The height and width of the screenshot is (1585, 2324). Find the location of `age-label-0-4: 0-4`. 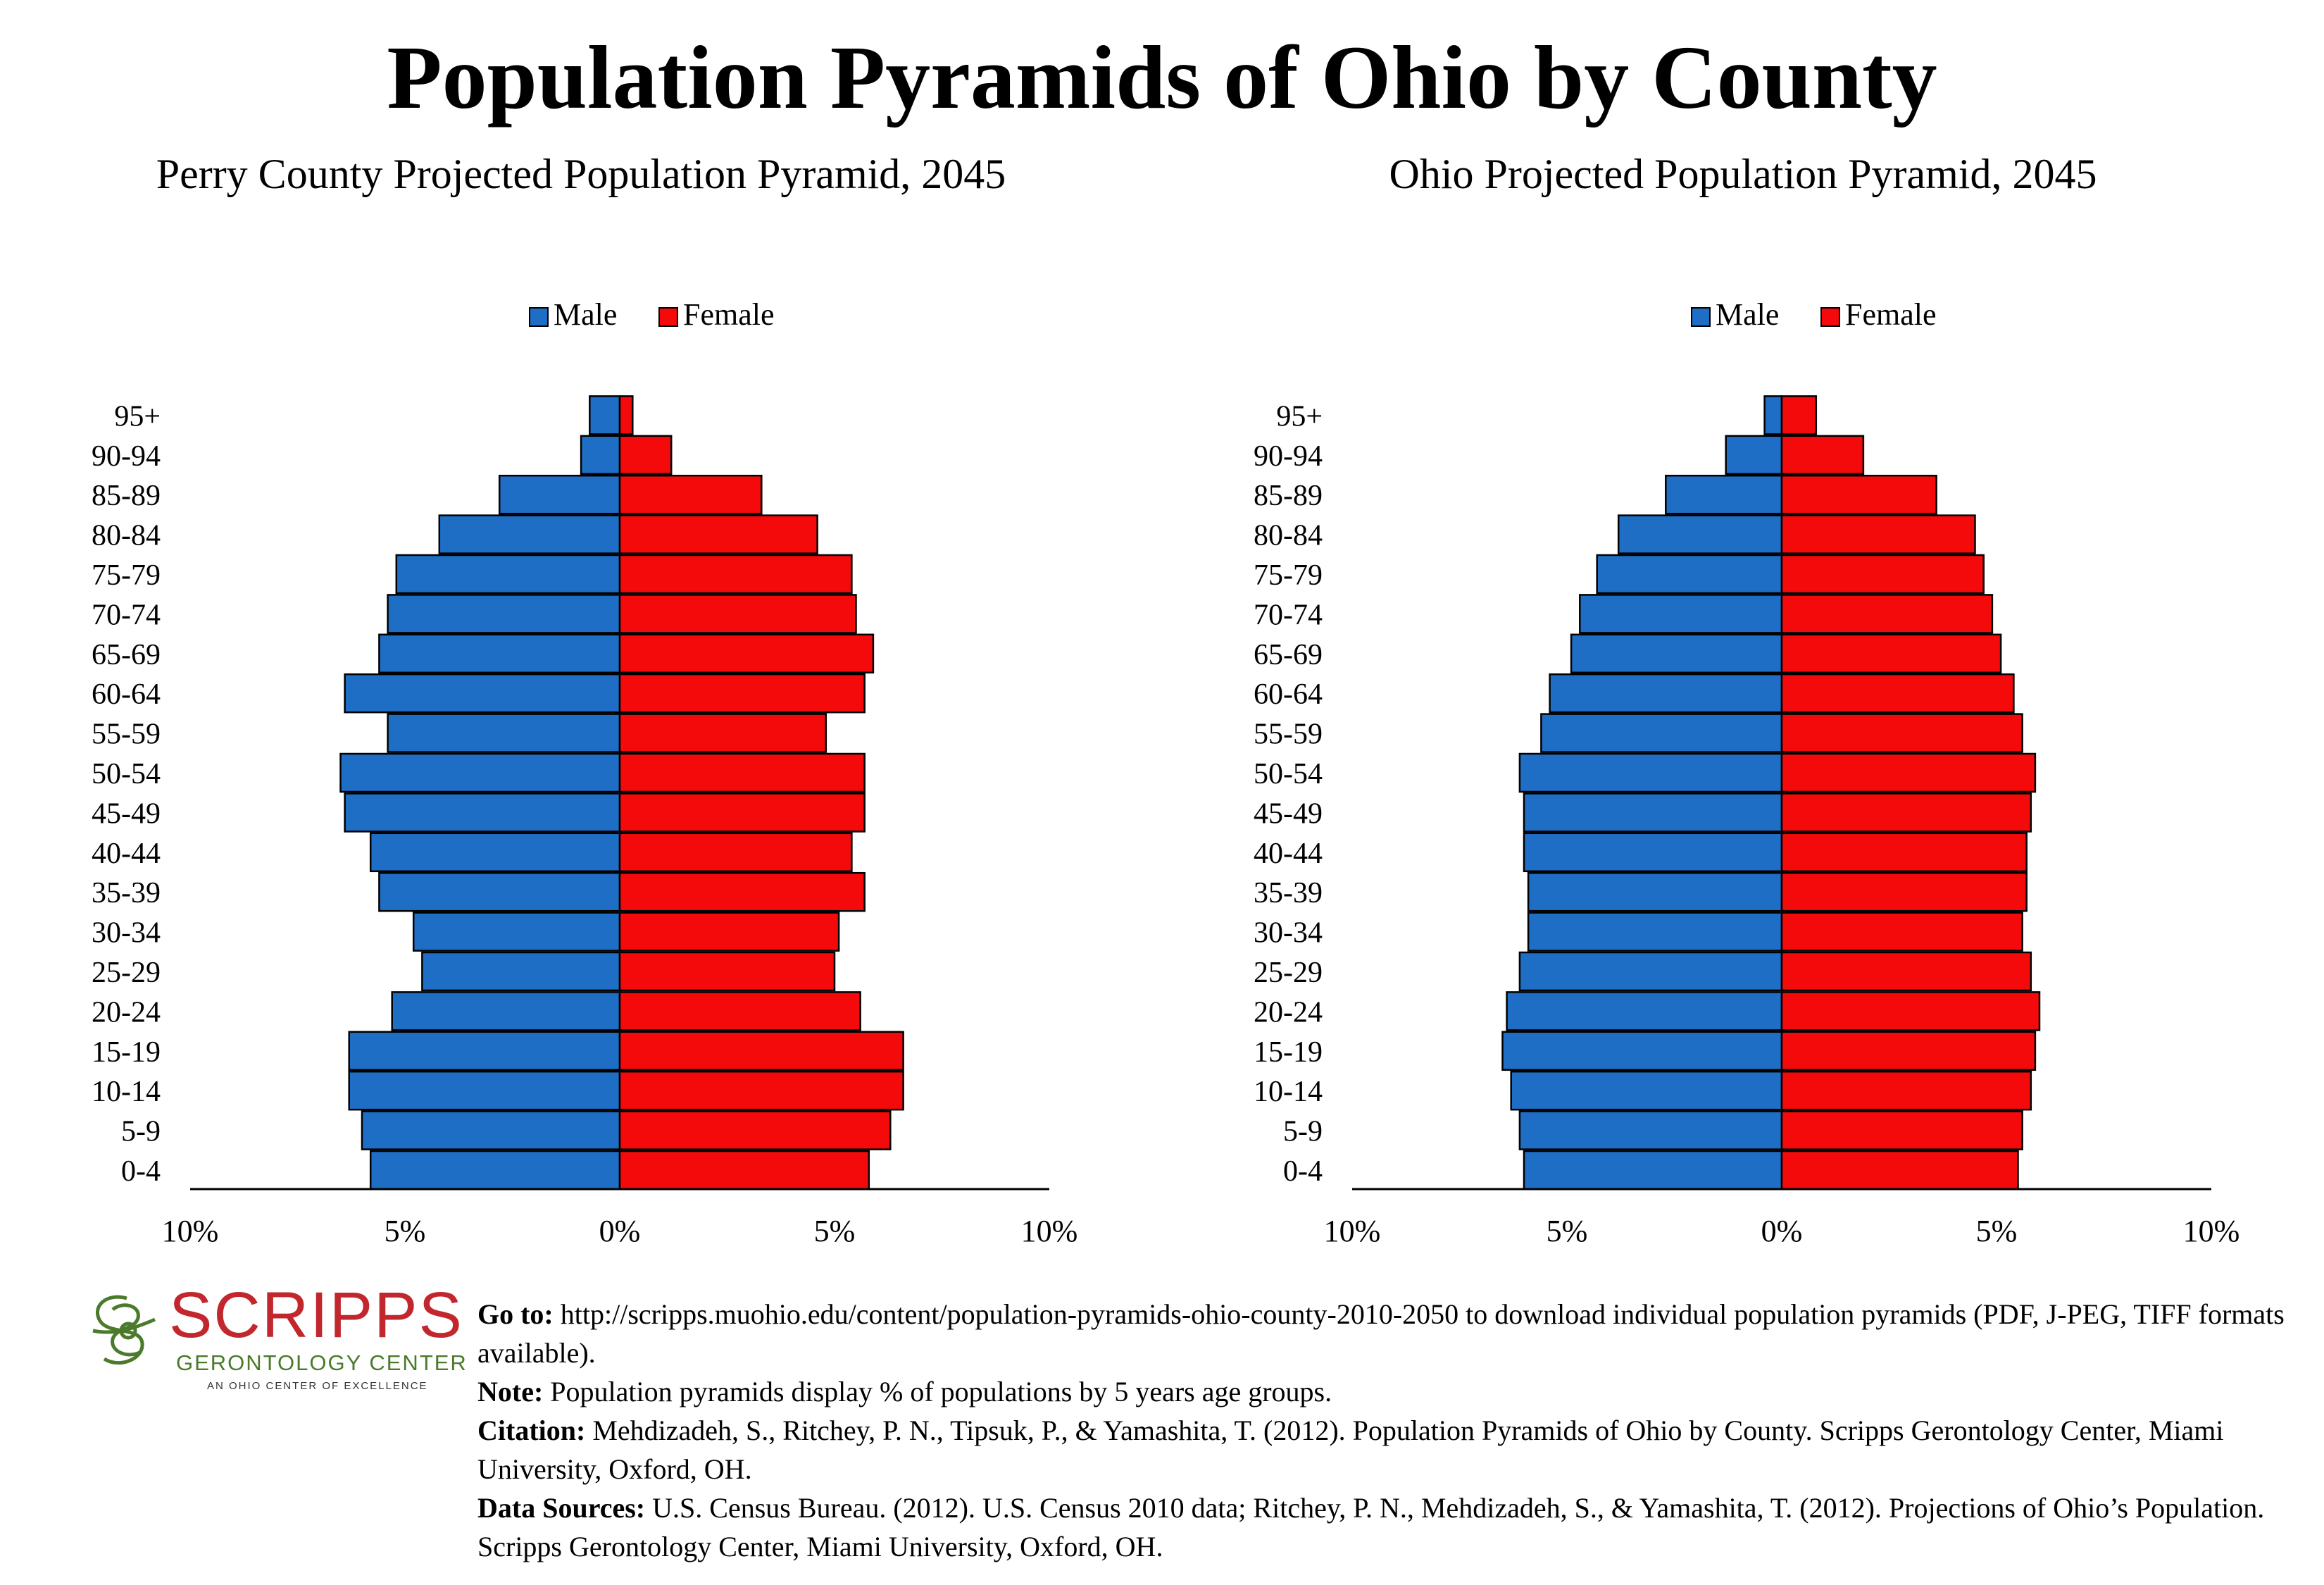

age-label-0-4: 0-4 is located at coordinates (1303, 1171).